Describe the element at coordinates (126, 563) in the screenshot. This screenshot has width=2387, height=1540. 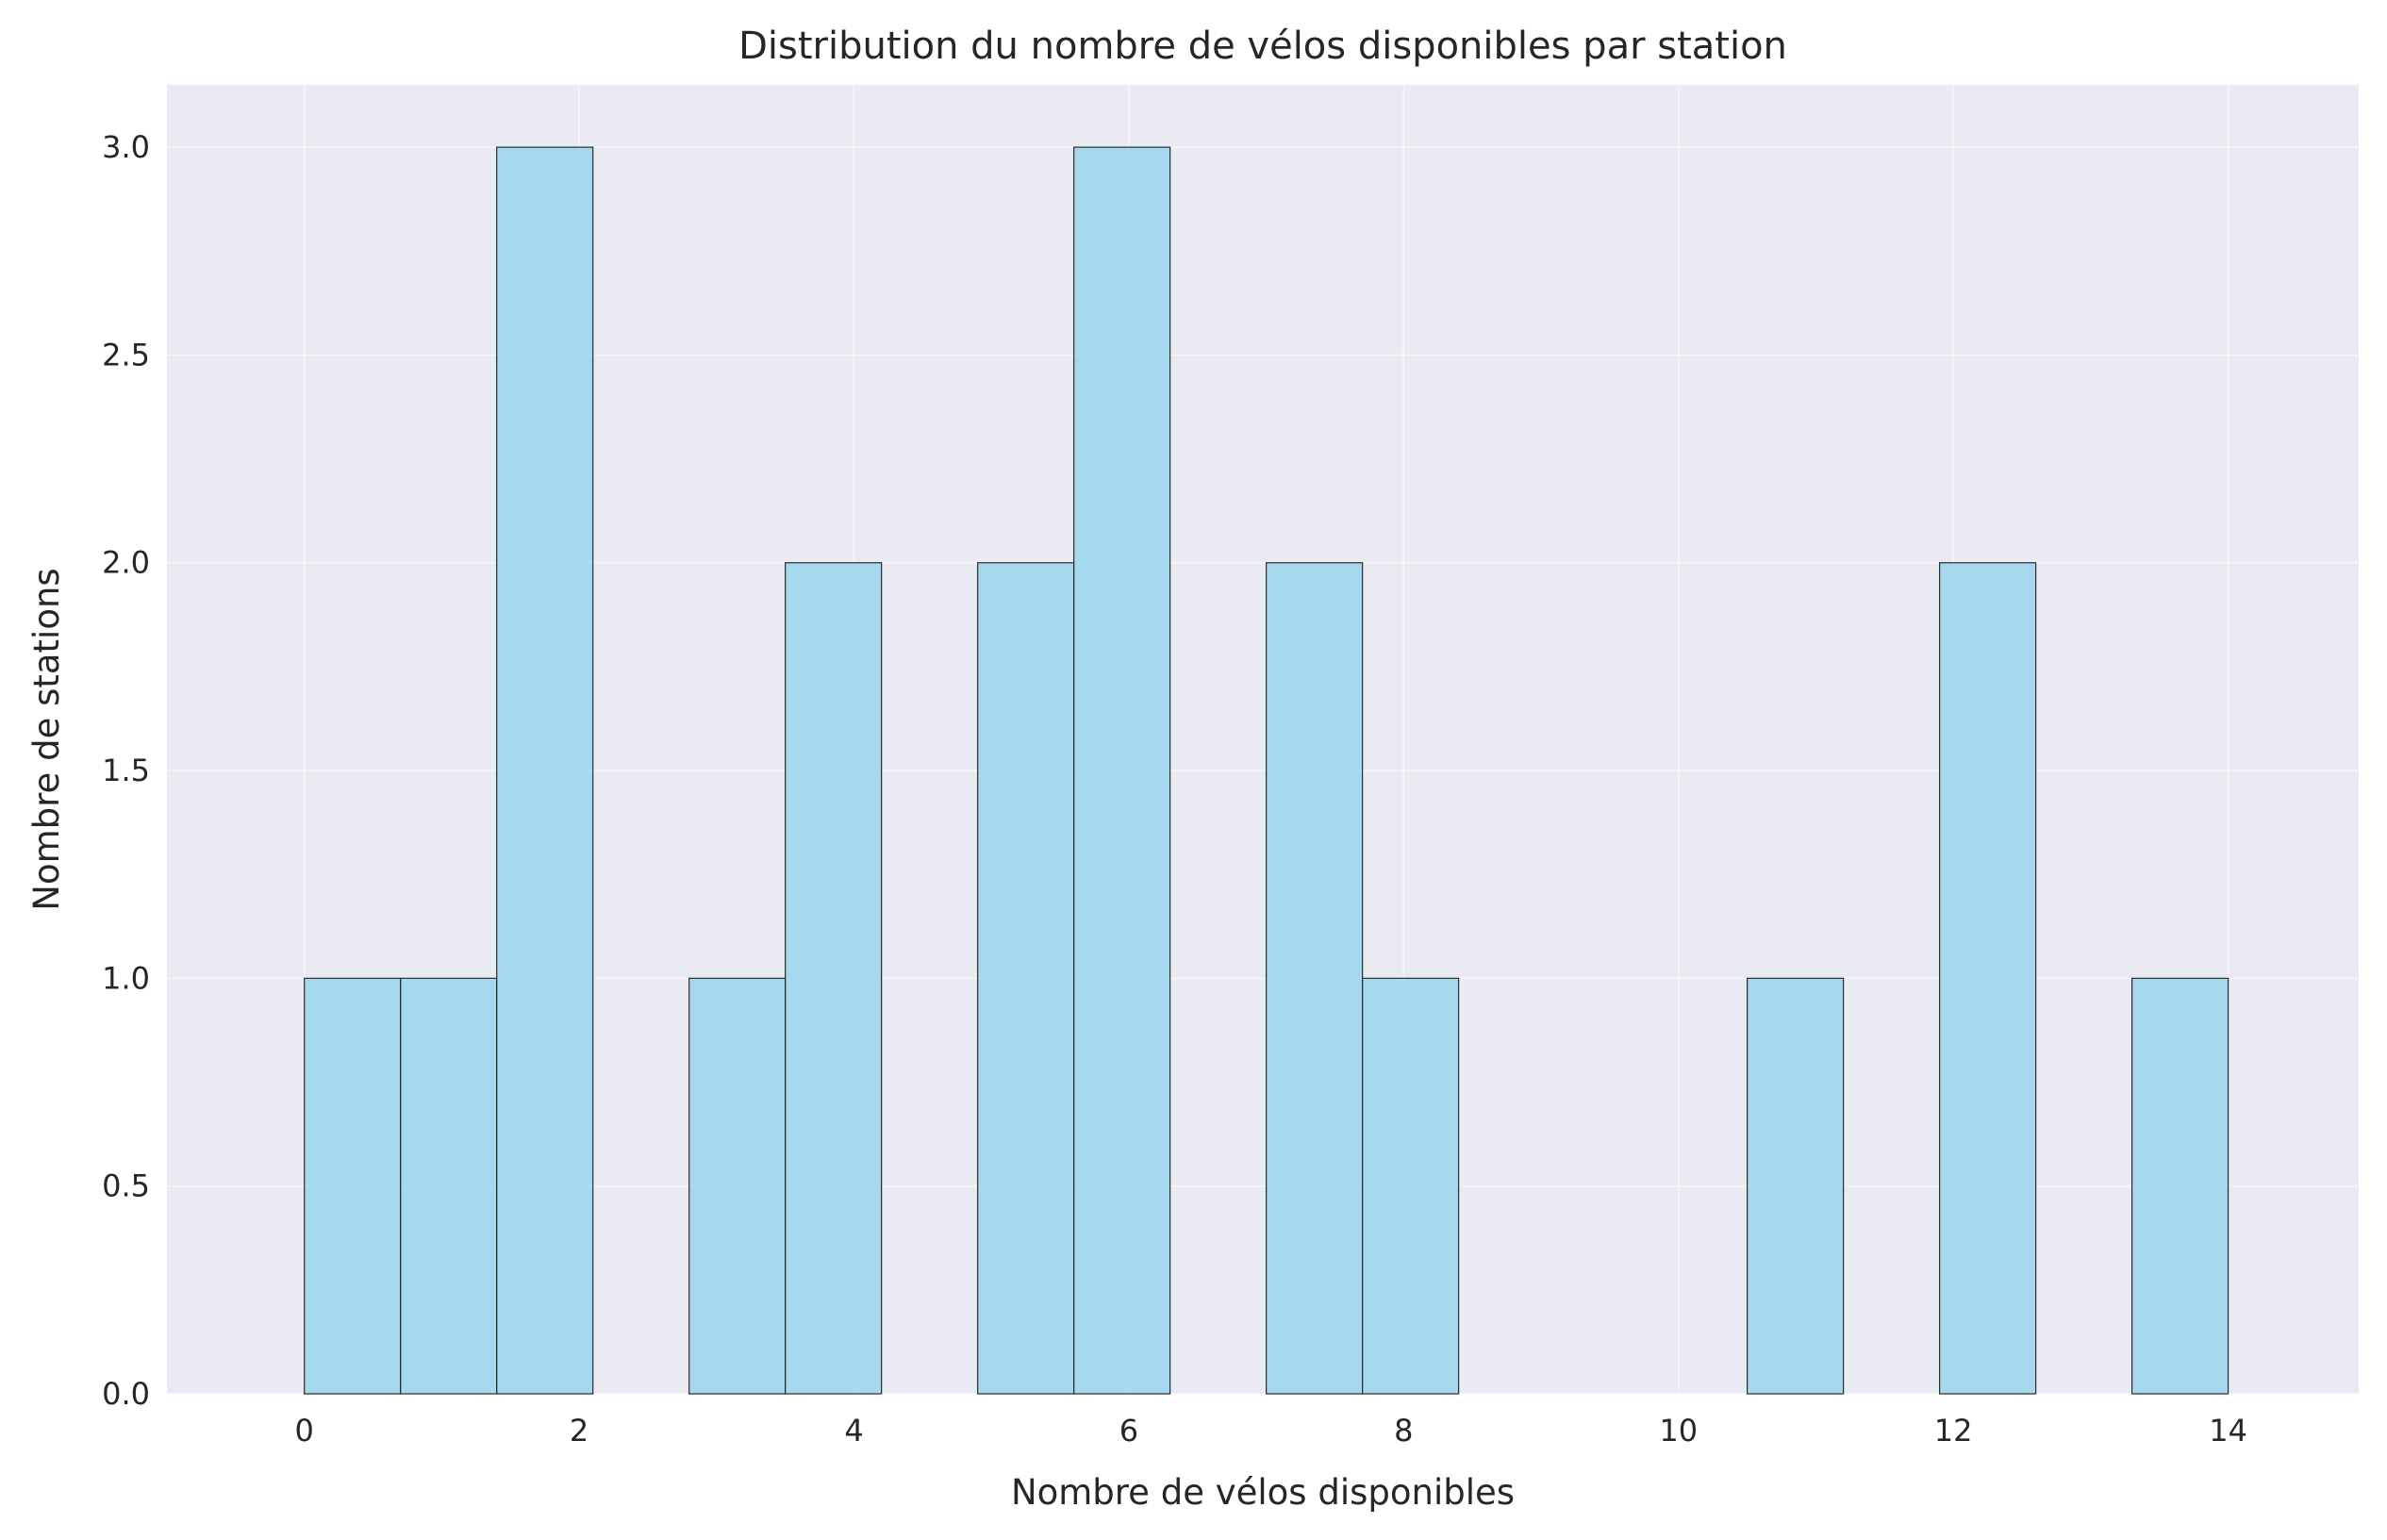
I see `y-tick-label: 2.0` at that location.